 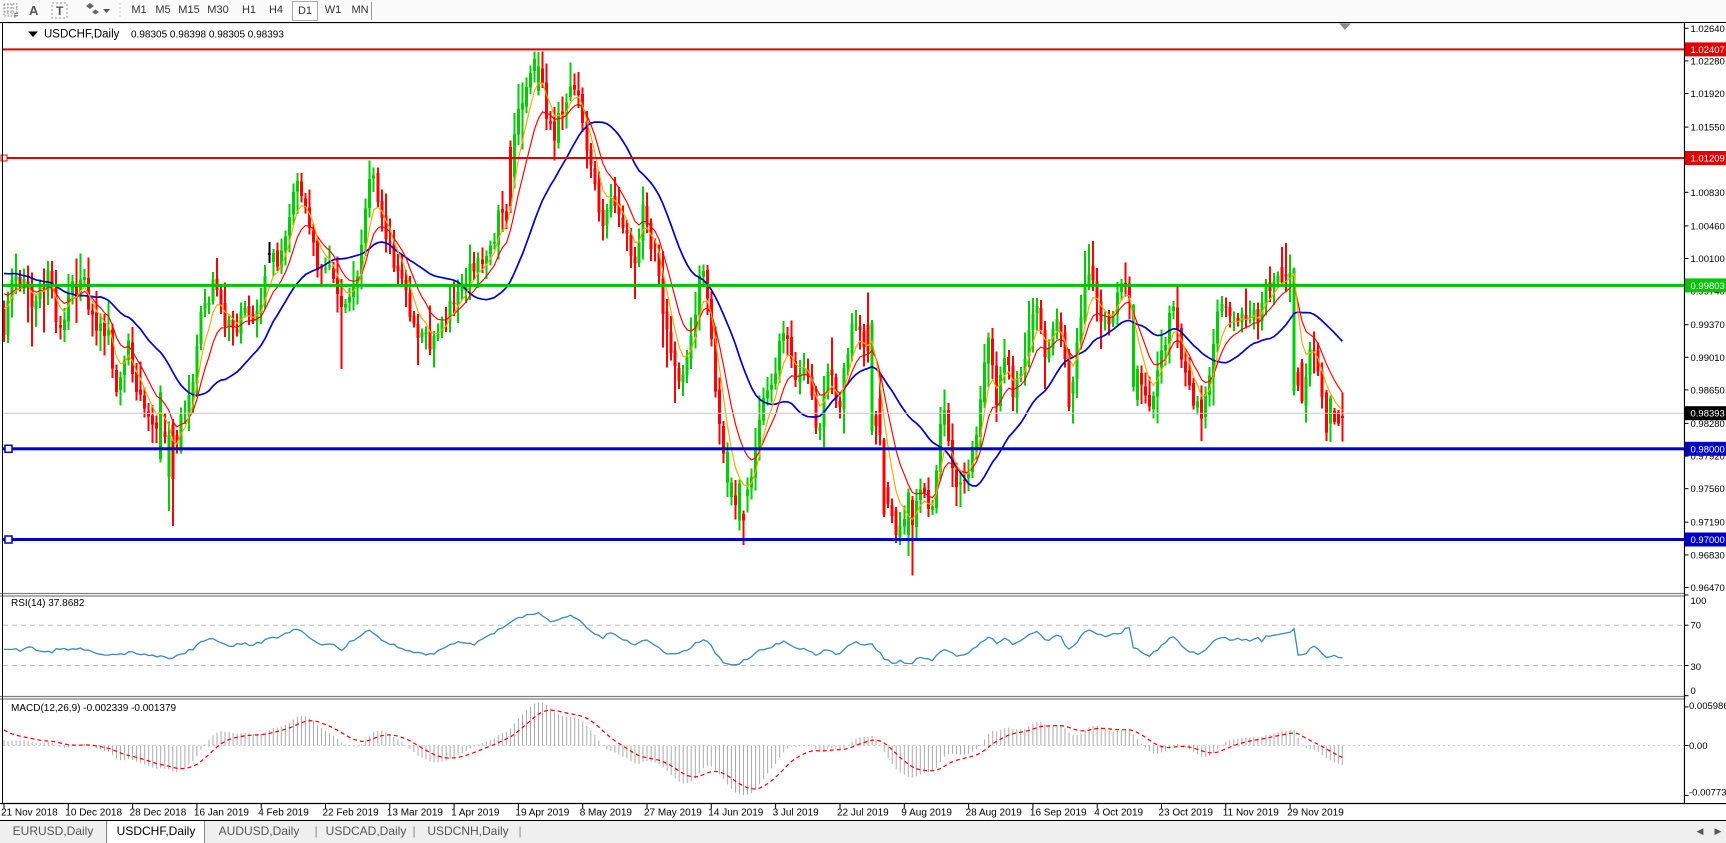 What do you see at coordinates (542, 813) in the screenshot?
I see `svg-text: 19 Apr 2019` at bounding box center [542, 813].